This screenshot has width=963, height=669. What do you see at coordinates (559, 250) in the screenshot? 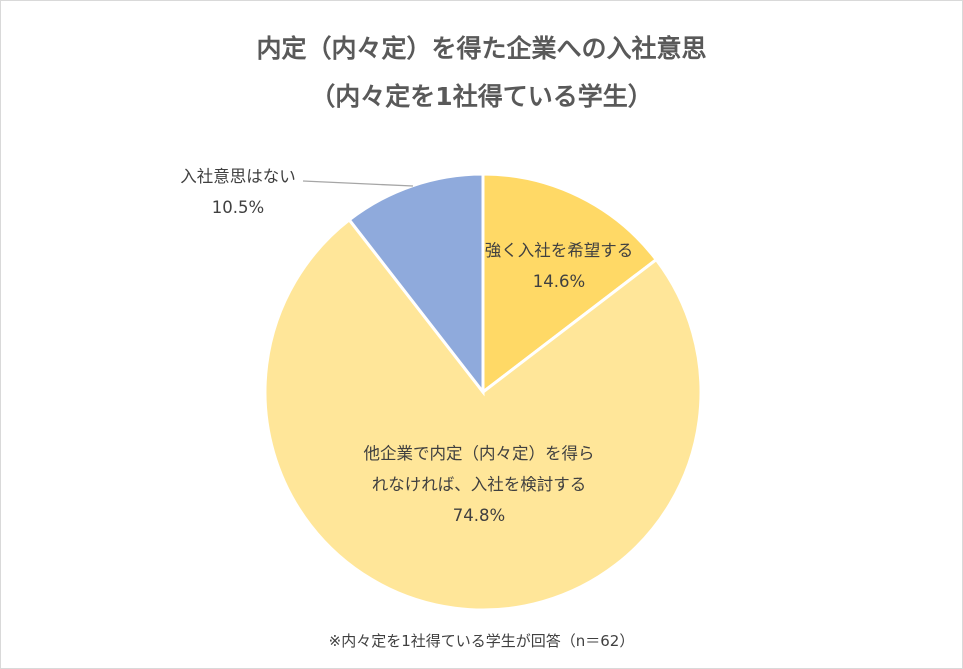
I see `slice-label-strong-hope: 強く入社を希望する` at bounding box center [559, 250].